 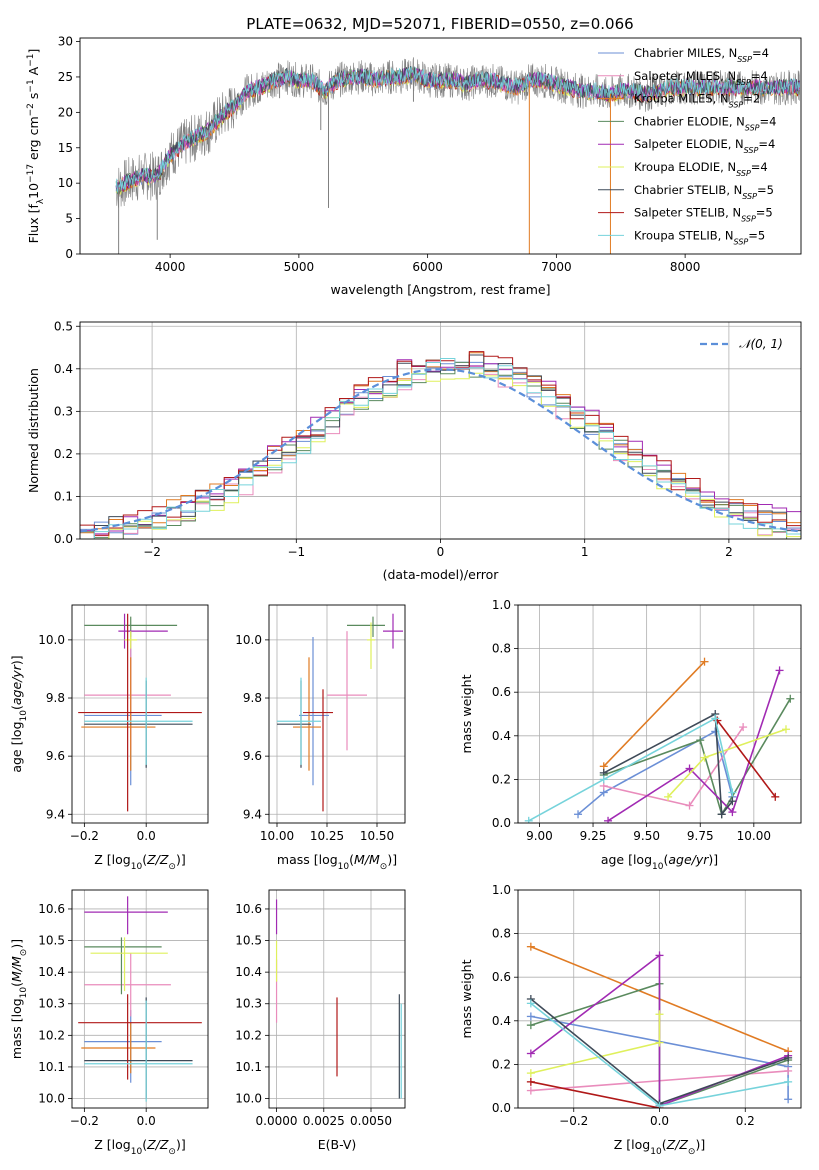 What do you see at coordinates (277, 836) in the screenshot?
I see `age-vs-mass-xtick-label: 10.00` at bounding box center [277, 836].